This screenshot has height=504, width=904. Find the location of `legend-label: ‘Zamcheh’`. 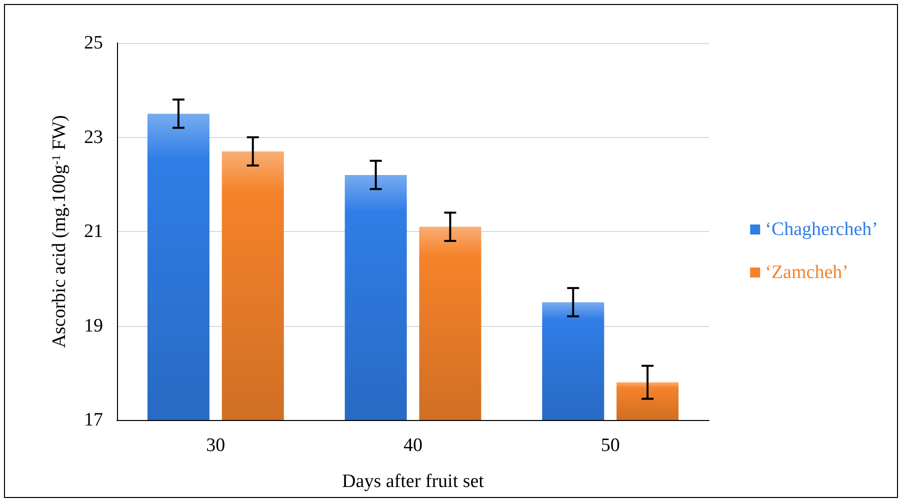

legend-label: ‘Zamcheh’ is located at coordinates (806, 272).